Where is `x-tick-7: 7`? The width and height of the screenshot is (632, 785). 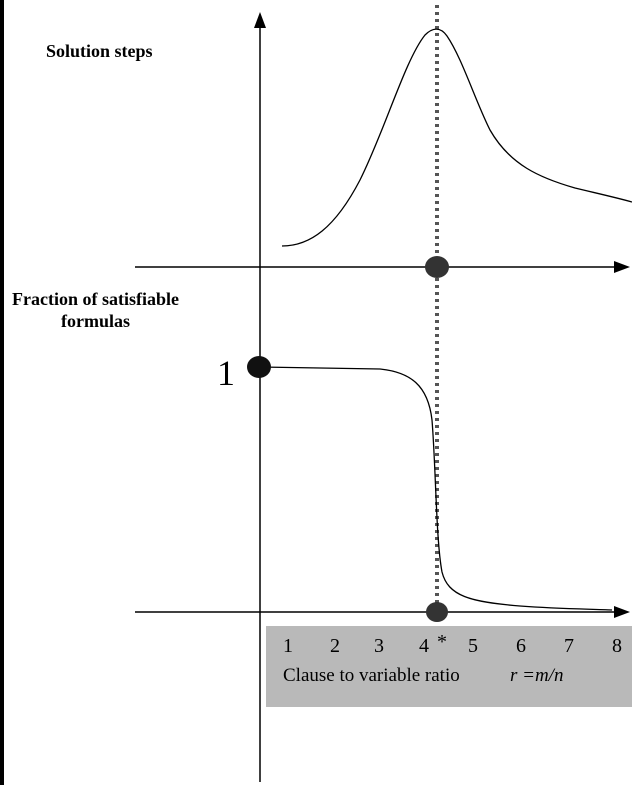
x-tick-7: 7 is located at coordinates (569, 646).